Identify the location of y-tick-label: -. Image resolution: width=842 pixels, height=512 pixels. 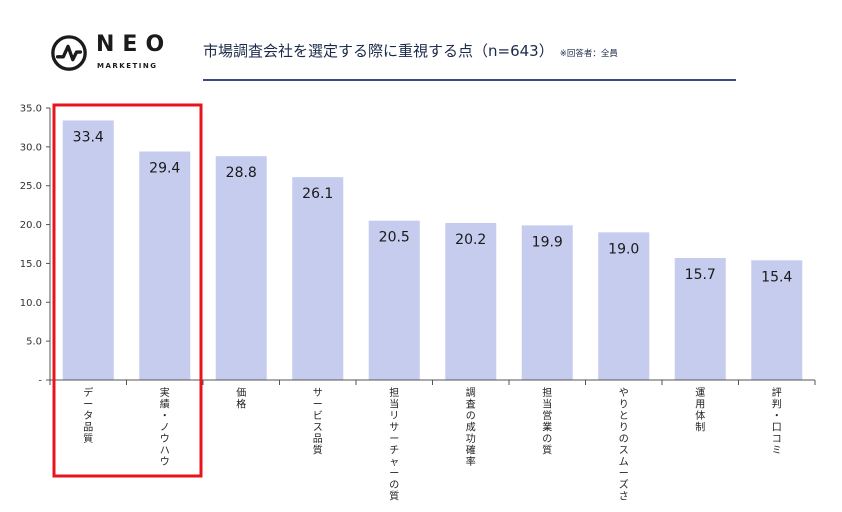
(40, 381).